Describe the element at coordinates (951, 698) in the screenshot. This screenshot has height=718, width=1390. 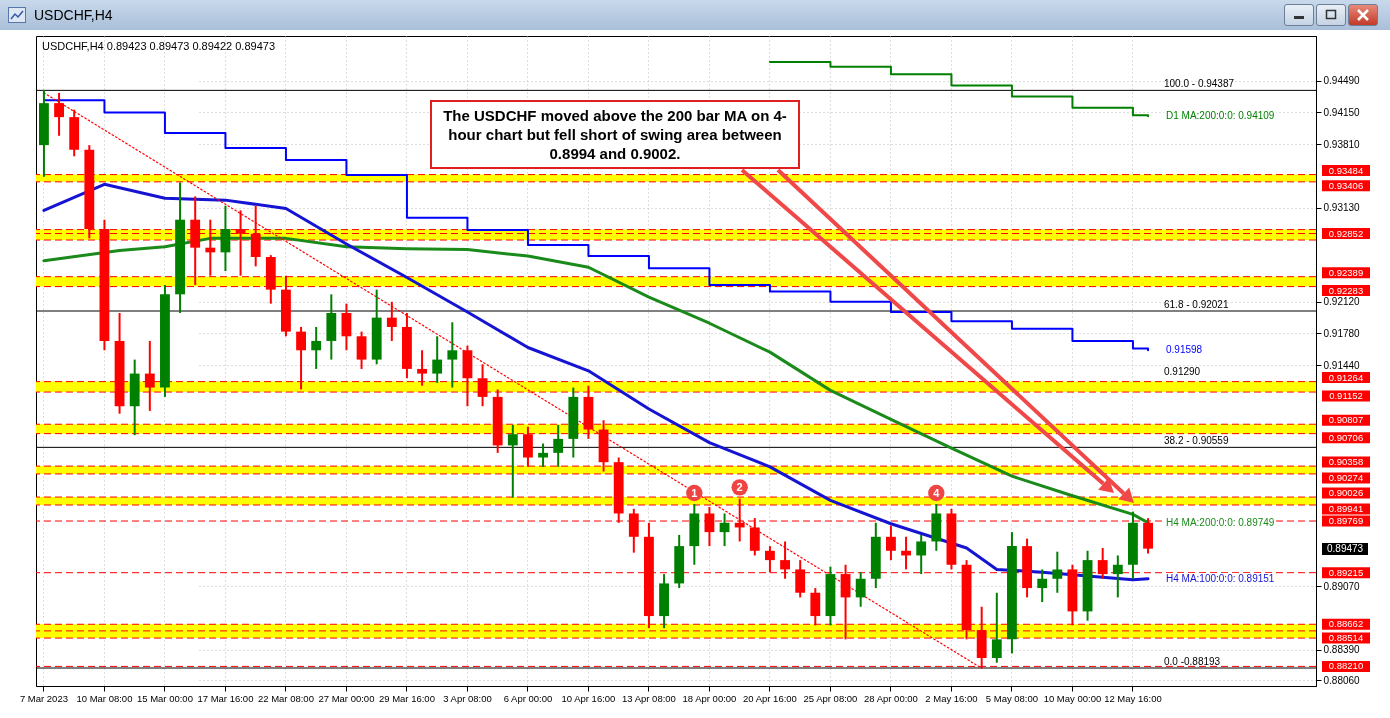
I see `x-tick-label: 2 May 16:00` at that location.